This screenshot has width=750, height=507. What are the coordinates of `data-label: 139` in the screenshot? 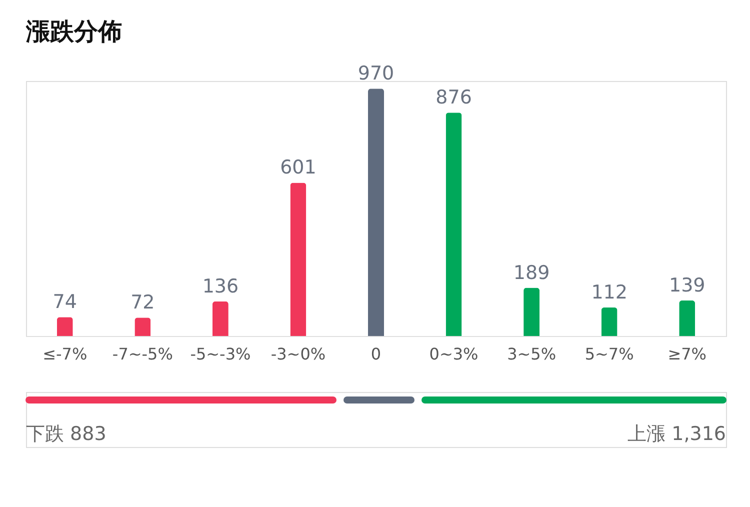 It's located at (687, 285).